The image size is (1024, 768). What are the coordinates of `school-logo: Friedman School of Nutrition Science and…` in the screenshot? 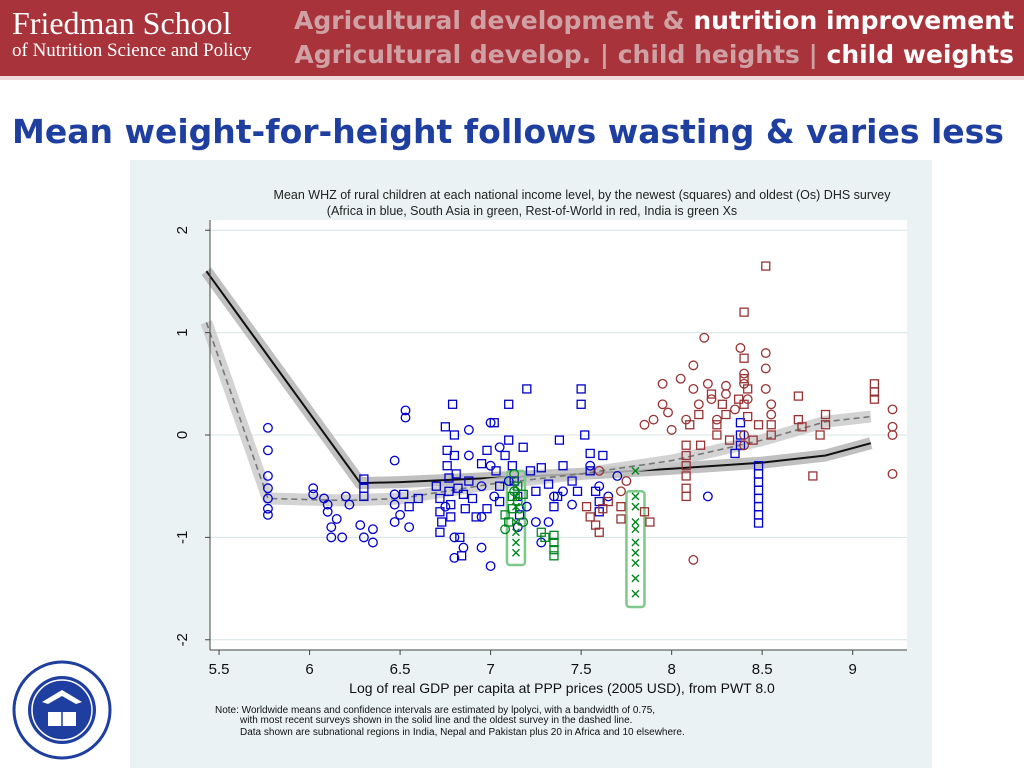 It's located at (132, 34).